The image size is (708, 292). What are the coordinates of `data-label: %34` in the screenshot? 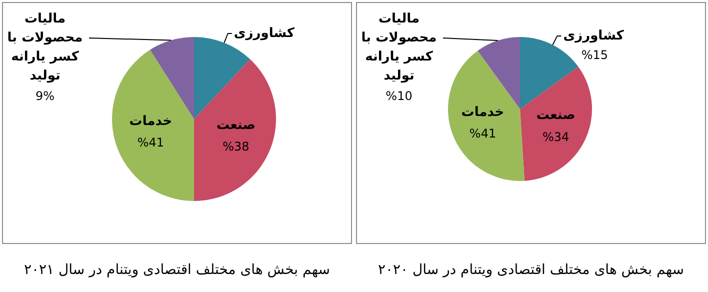 It's located at (556, 137).